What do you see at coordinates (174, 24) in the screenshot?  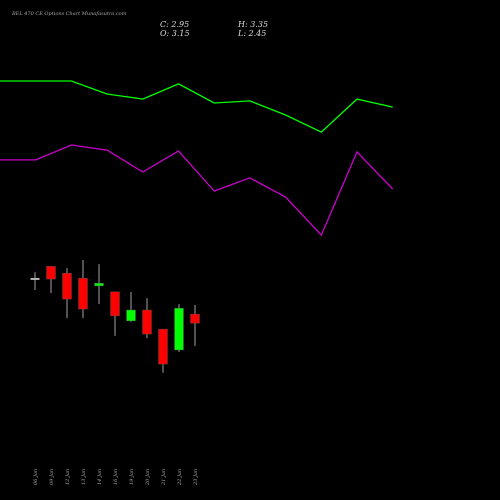 I see `close-label: C: 2.95` at bounding box center [174, 24].